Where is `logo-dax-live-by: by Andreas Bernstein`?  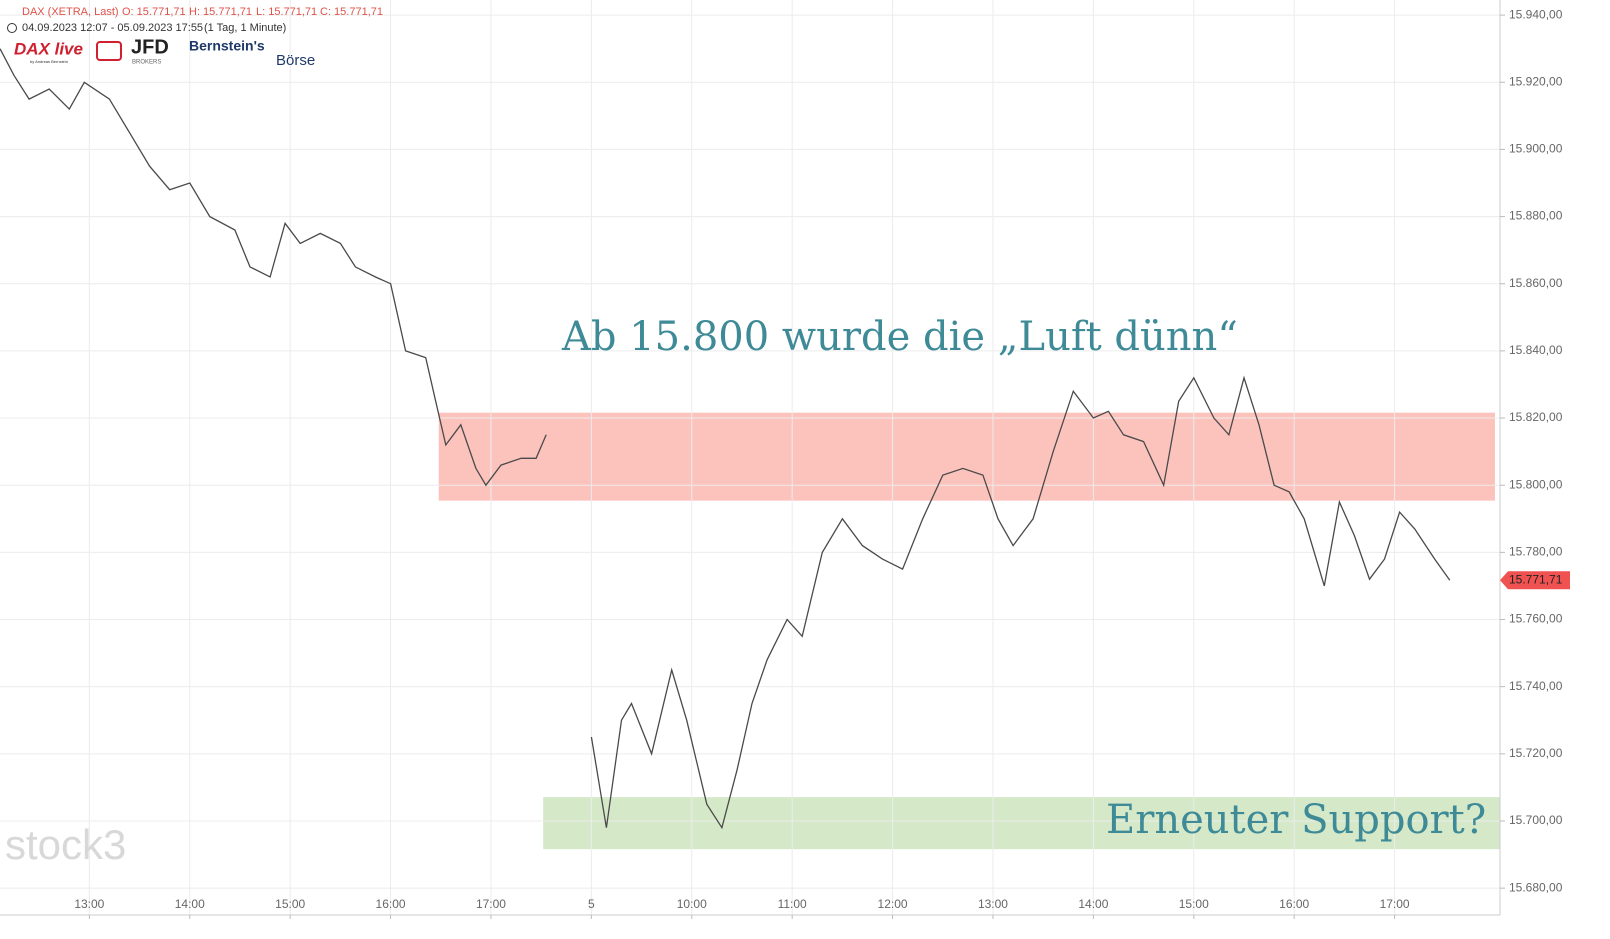 logo-dax-live-by: by Andreas Bernstein is located at coordinates (49, 61).